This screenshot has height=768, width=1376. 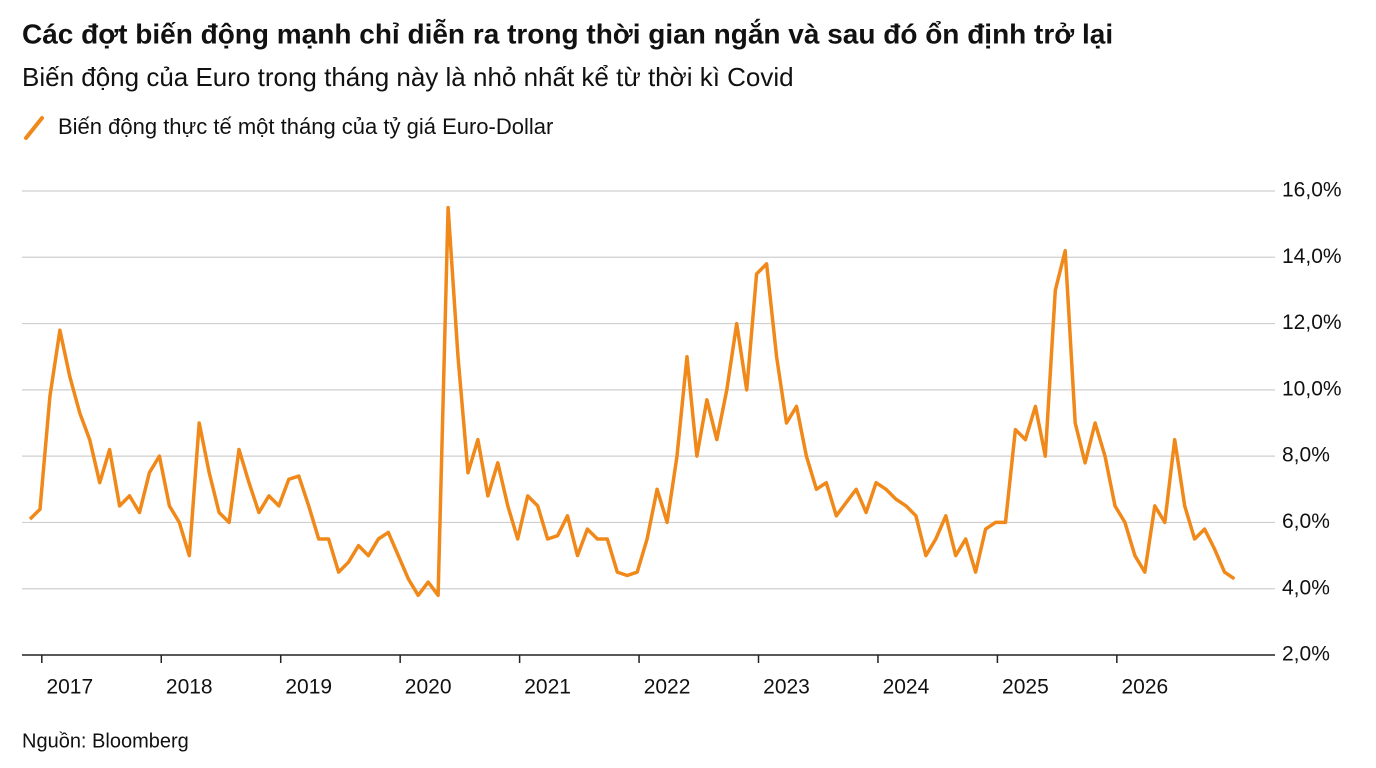 I want to click on x-tick-label: 2024, so click(x=906, y=687).